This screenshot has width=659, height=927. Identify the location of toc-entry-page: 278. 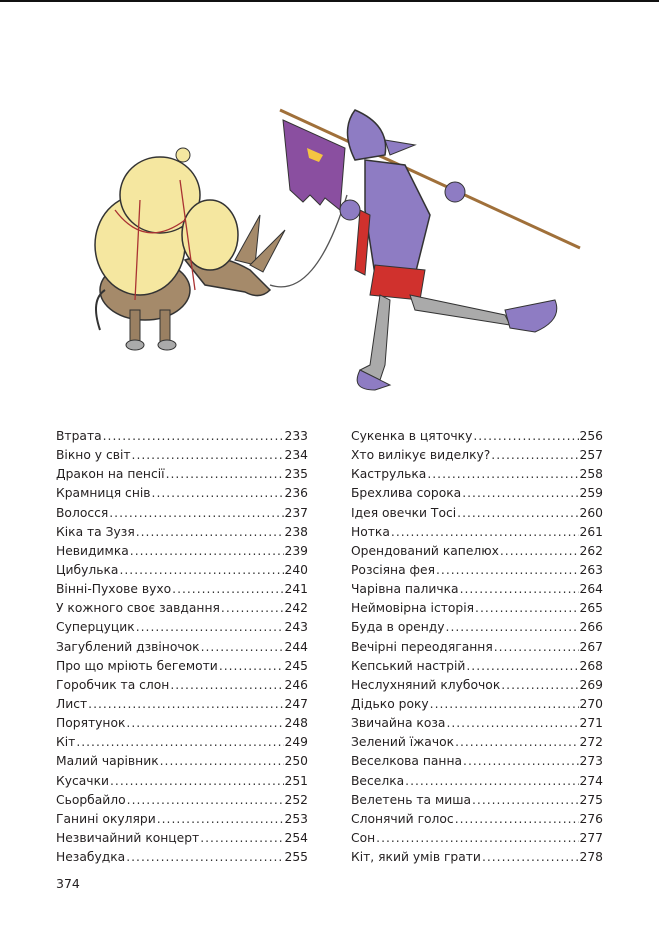
(591, 857).